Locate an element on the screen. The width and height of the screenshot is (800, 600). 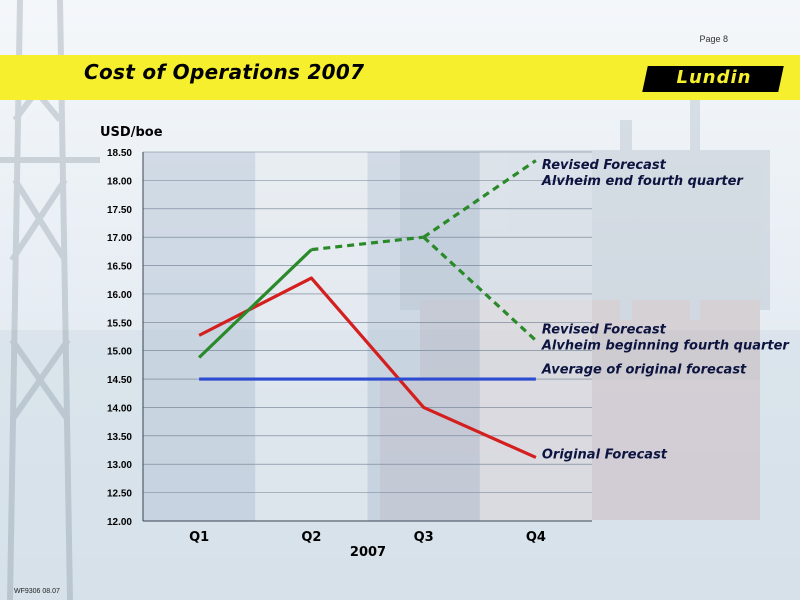
y-axis-label: USD/boe is located at coordinates (131, 132).